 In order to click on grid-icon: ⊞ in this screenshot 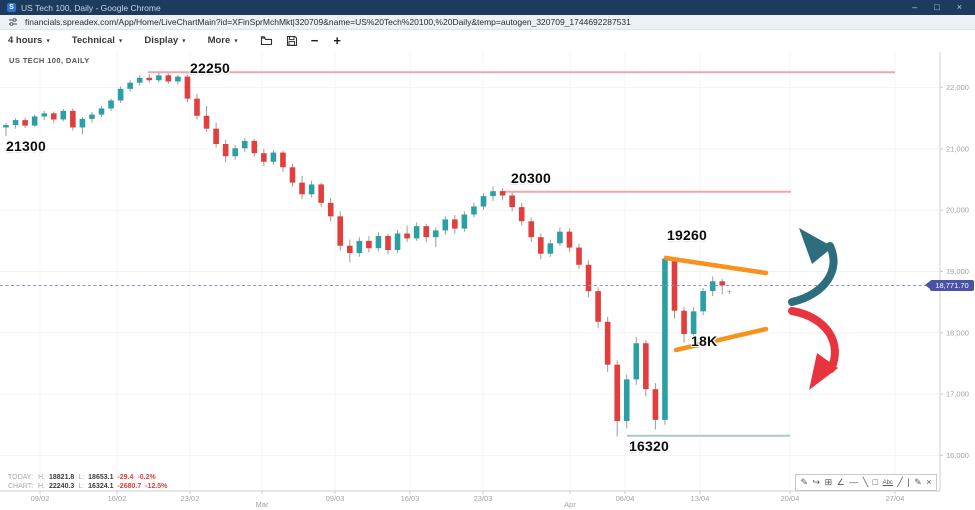, I will do `click(828, 482)`.